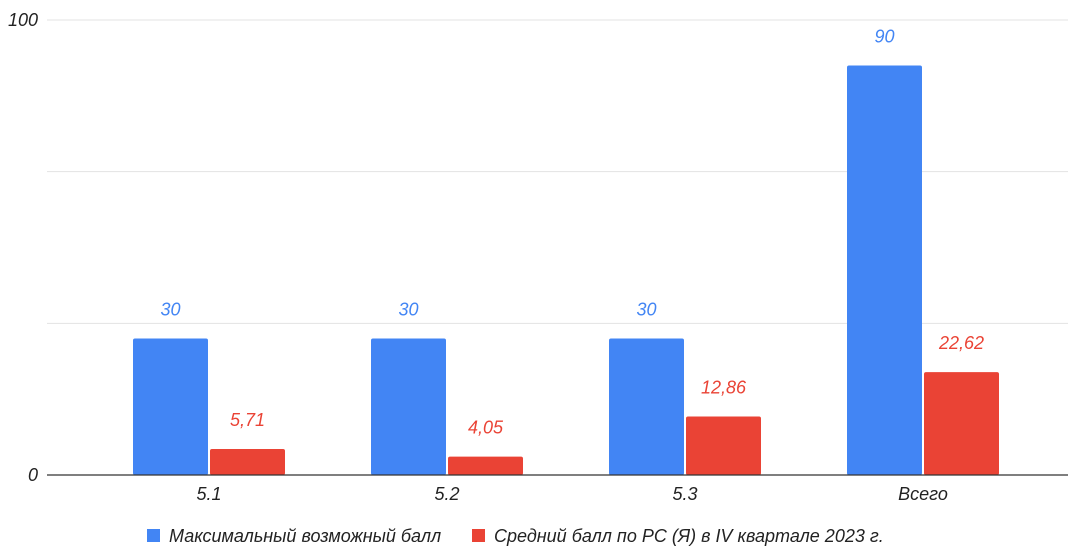  What do you see at coordinates (247, 420) in the screenshot?
I see `data-label: 5,71` at bounding box center [247, 420].